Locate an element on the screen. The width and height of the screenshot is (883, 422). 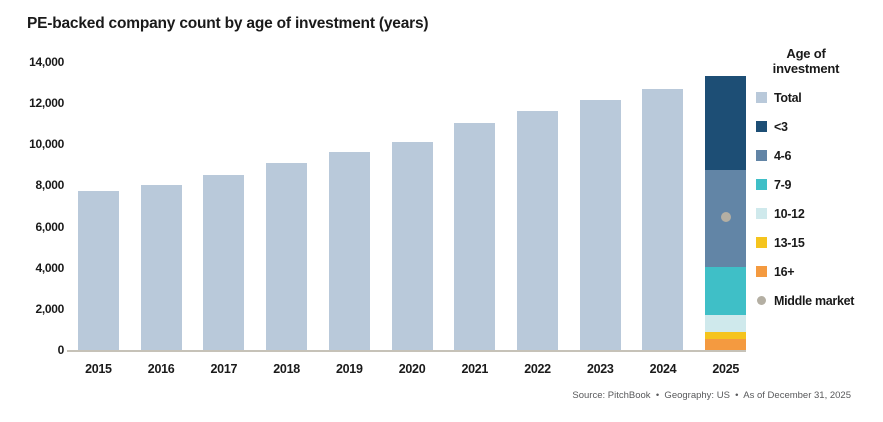
bar-slot-2022 is located at coordinates (537, 205).